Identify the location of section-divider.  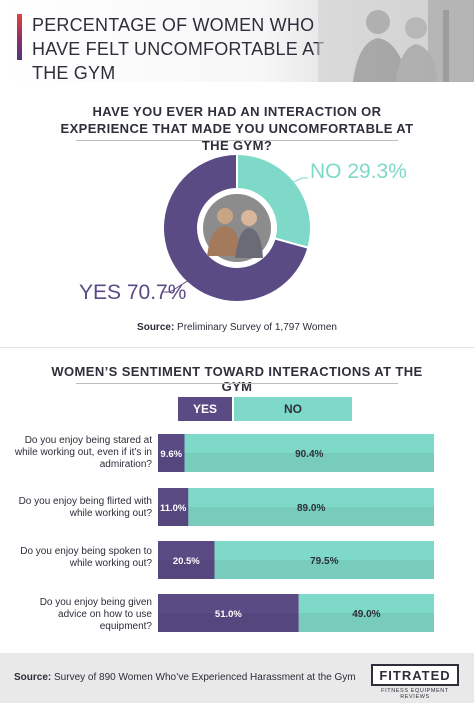
(237, 347).